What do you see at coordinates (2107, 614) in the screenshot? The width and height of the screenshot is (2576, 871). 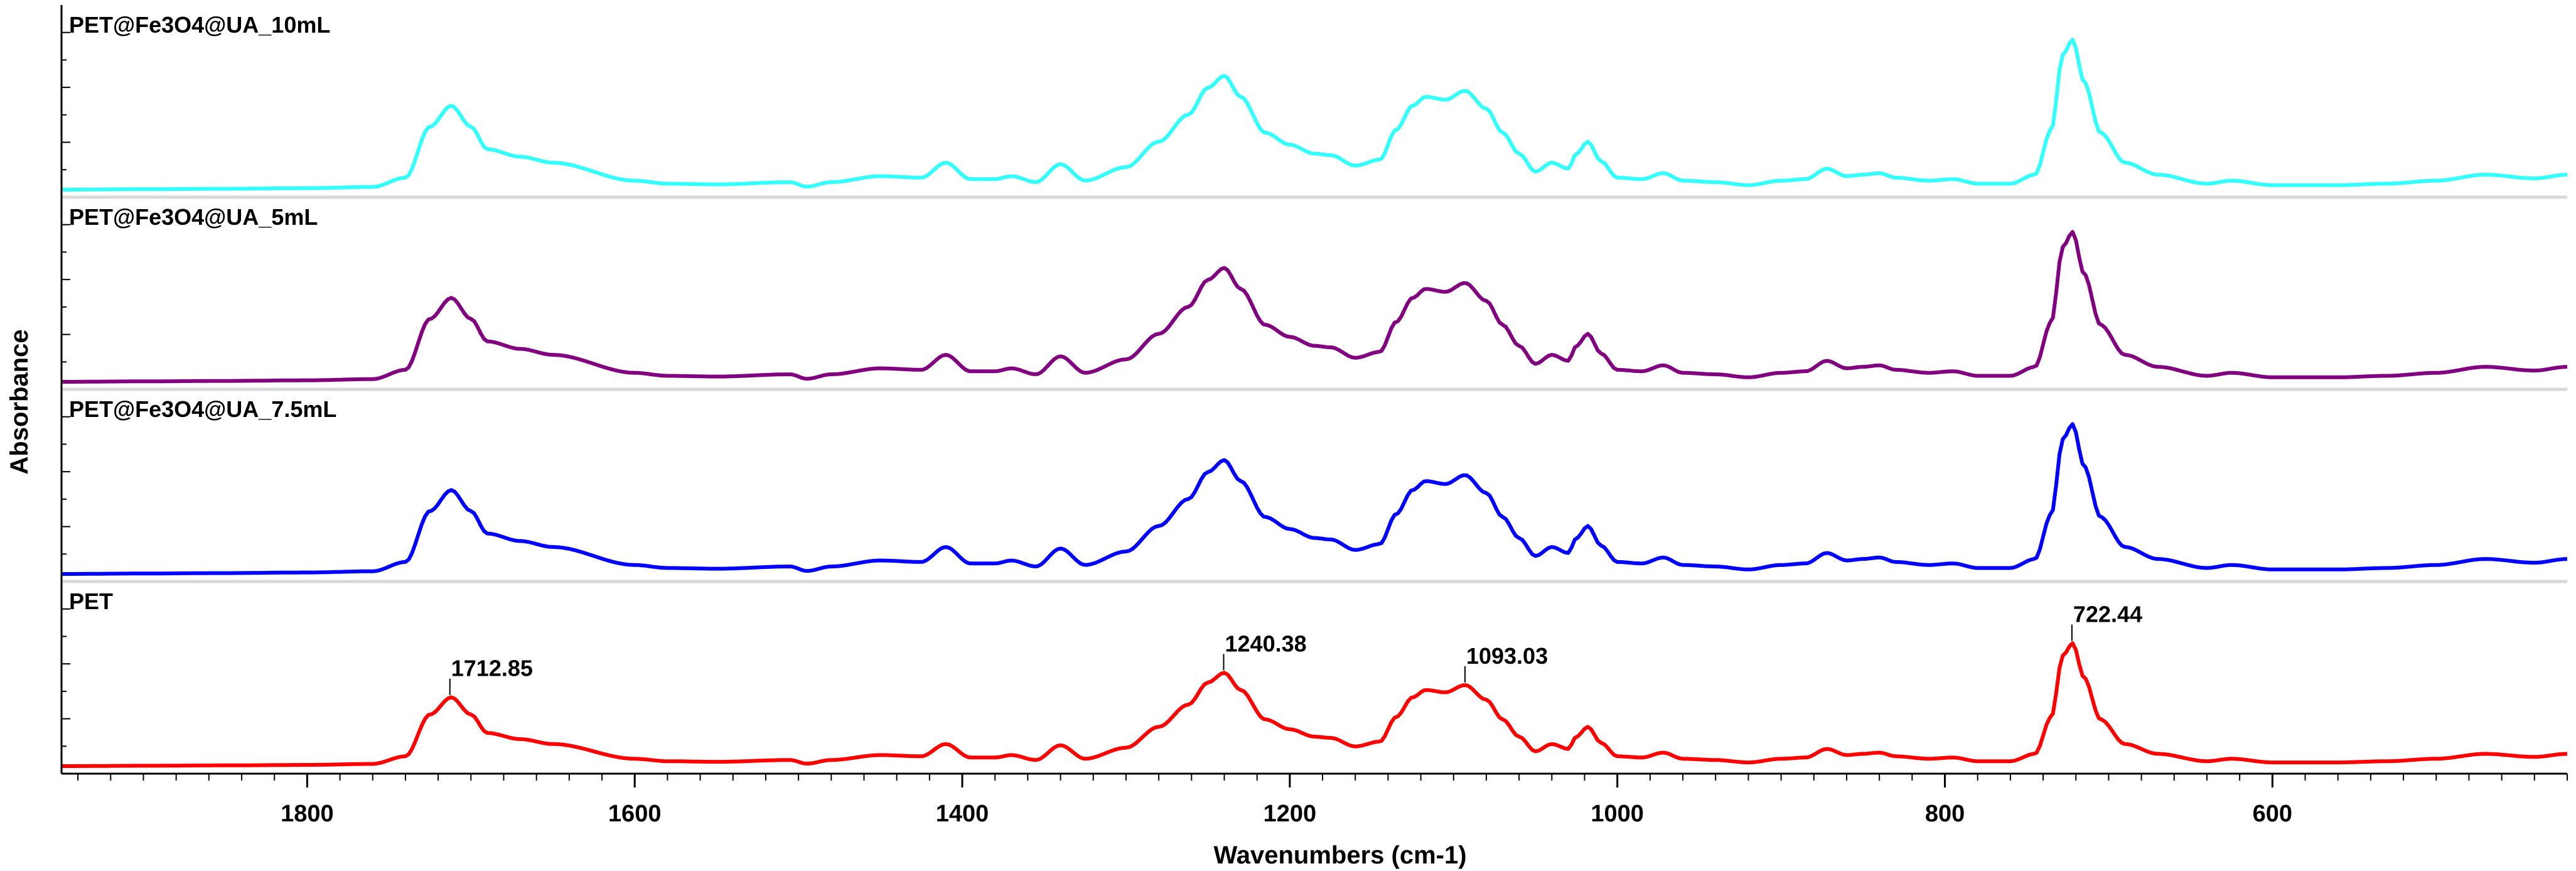 I see `peak-annotation-3: 722.44` at bounding box center [2107, 614].